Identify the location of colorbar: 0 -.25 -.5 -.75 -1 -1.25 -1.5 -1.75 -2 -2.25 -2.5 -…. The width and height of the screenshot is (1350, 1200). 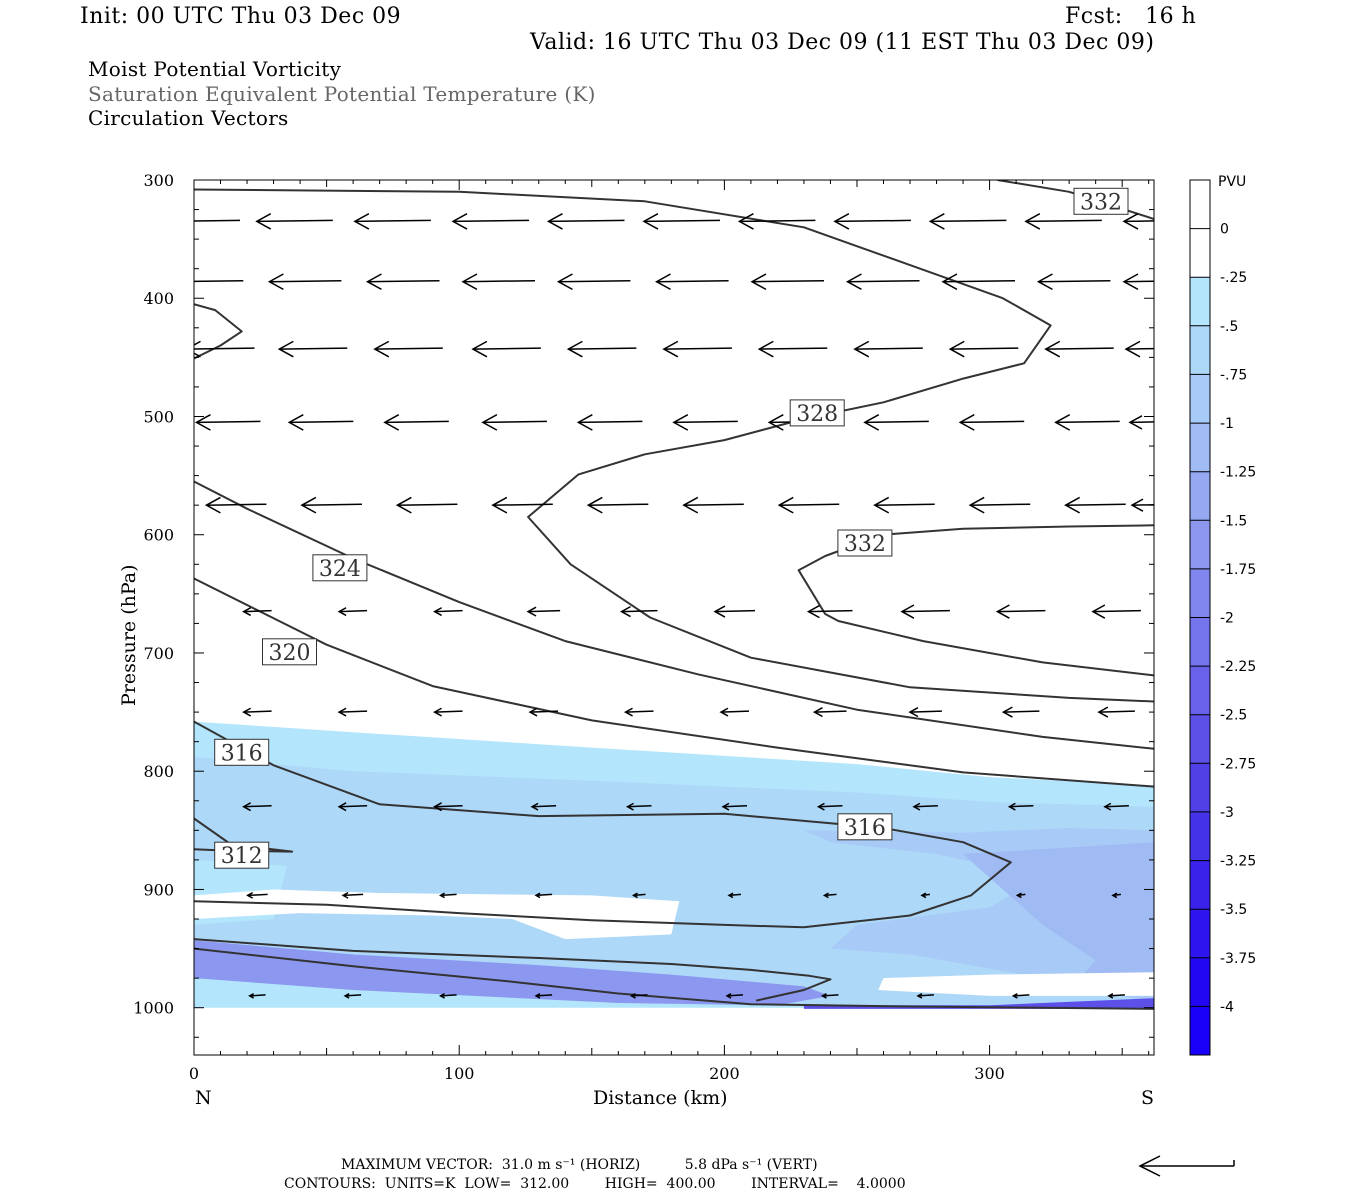
(1222, 617).